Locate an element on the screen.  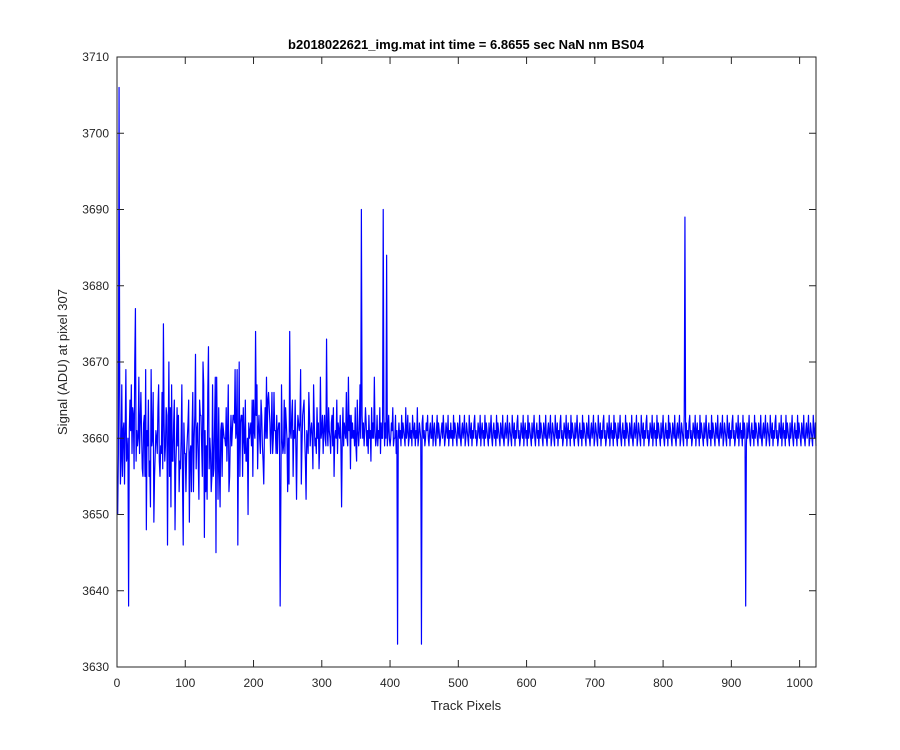
x-tick-label: 700 is located at coordinates (595, 683).